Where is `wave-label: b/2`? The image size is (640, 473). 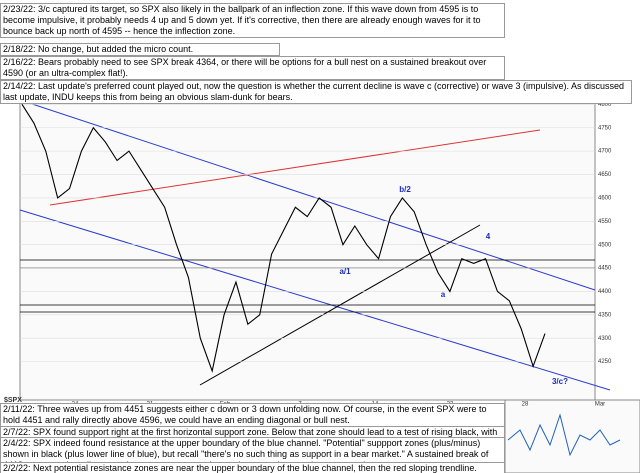 wave-label: b/2 is located at coordinates (405, 189).